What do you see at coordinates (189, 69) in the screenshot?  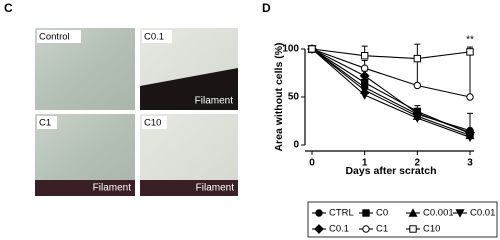 I see `micrograph: C0.1 Filament` at bounding box center [189, 69].